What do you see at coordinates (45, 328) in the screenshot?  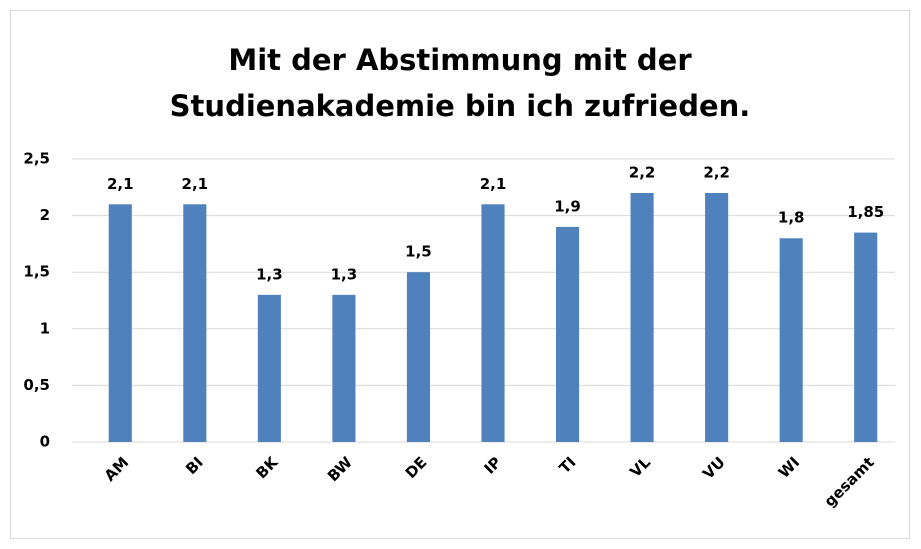 I see `y-tick-label: 1` at bounding box center [45, 328].